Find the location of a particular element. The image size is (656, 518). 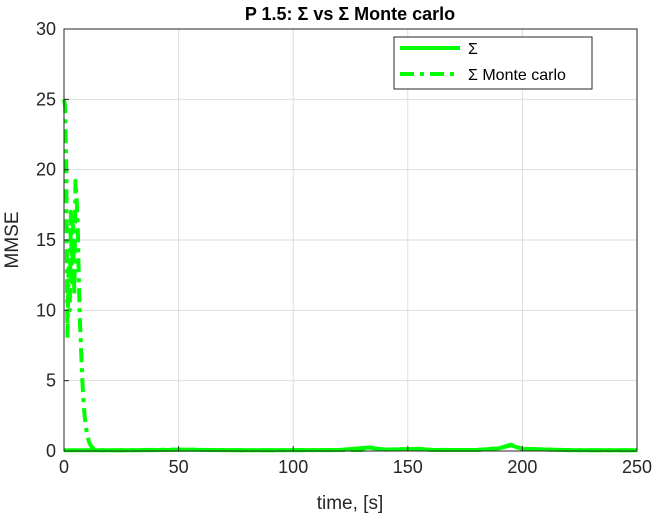

y-tick-label: 20 is located at coordinates (46, 170).